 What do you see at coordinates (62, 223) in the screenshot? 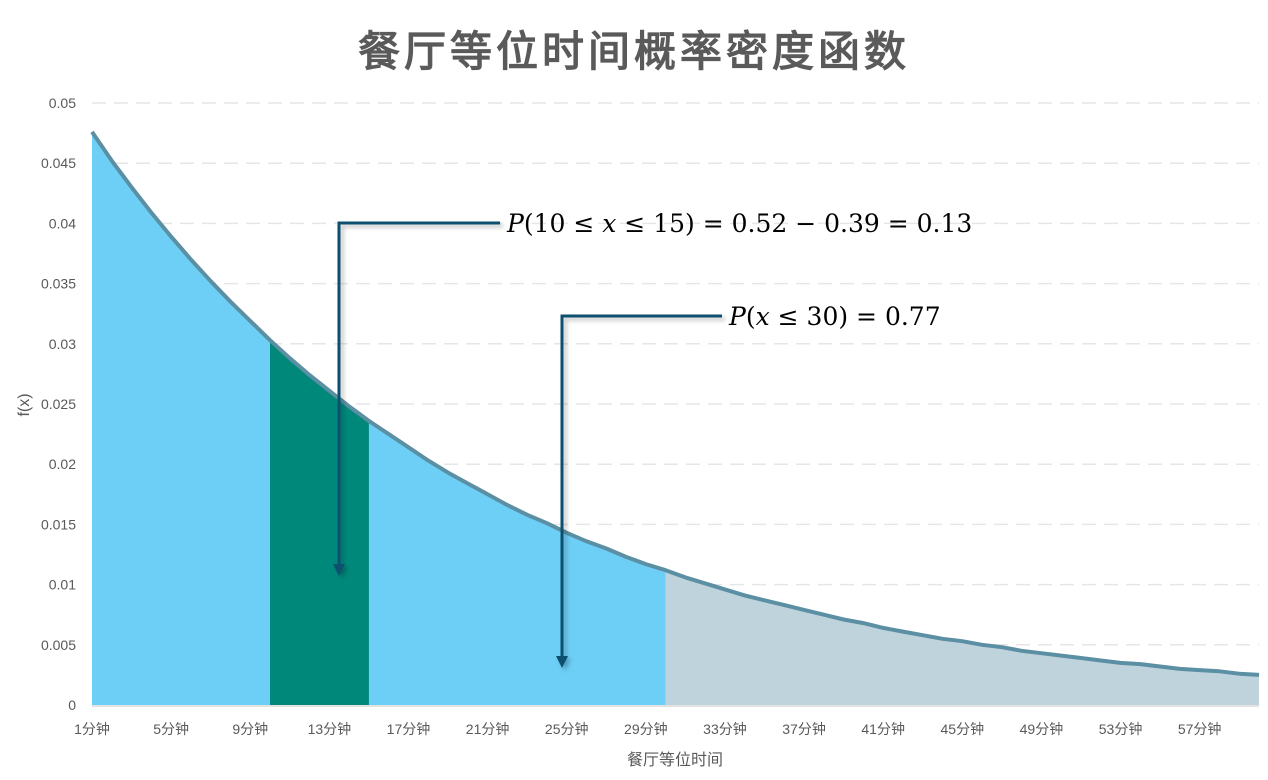
I see `y-tick-label: 0.04` at bounding box center [62, 223].